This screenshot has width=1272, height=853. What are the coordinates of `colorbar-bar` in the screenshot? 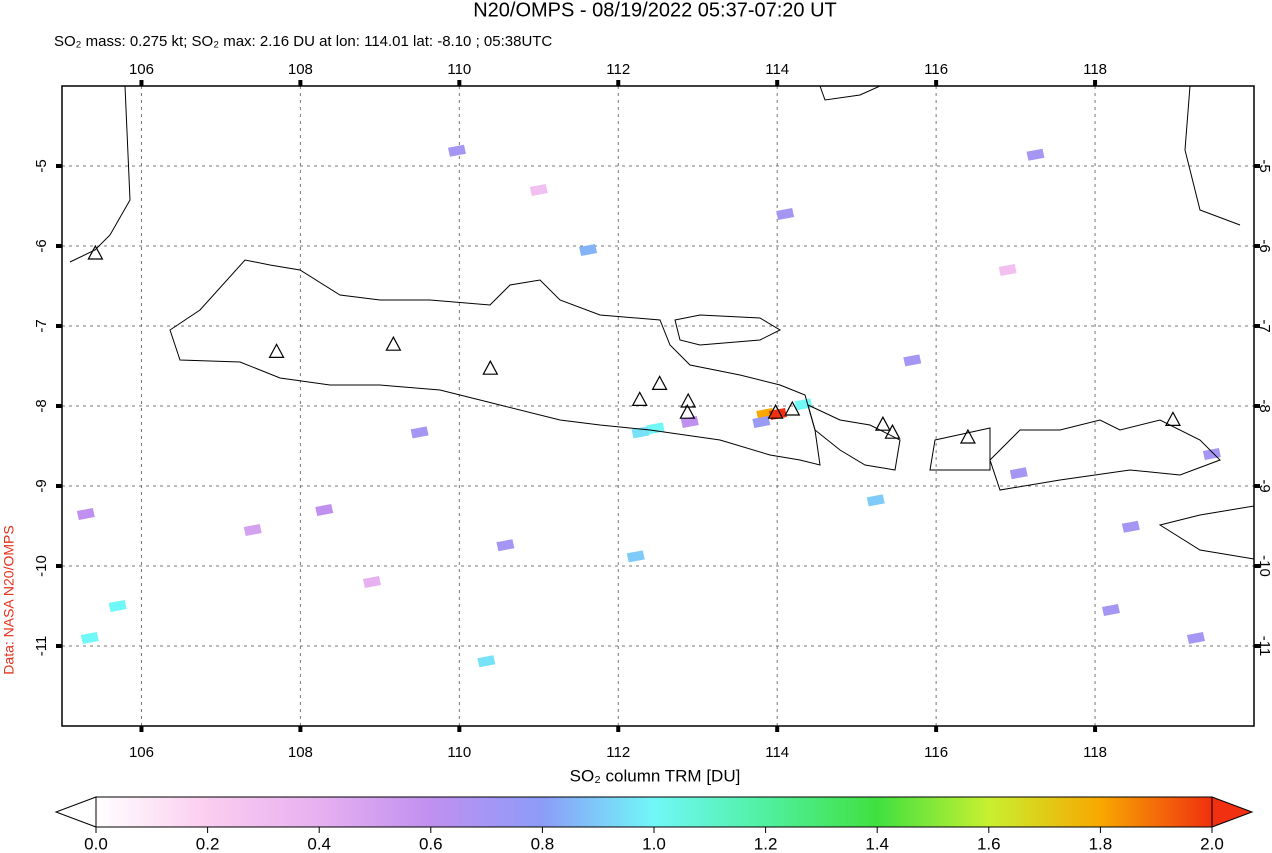 It's located at (654, 812).